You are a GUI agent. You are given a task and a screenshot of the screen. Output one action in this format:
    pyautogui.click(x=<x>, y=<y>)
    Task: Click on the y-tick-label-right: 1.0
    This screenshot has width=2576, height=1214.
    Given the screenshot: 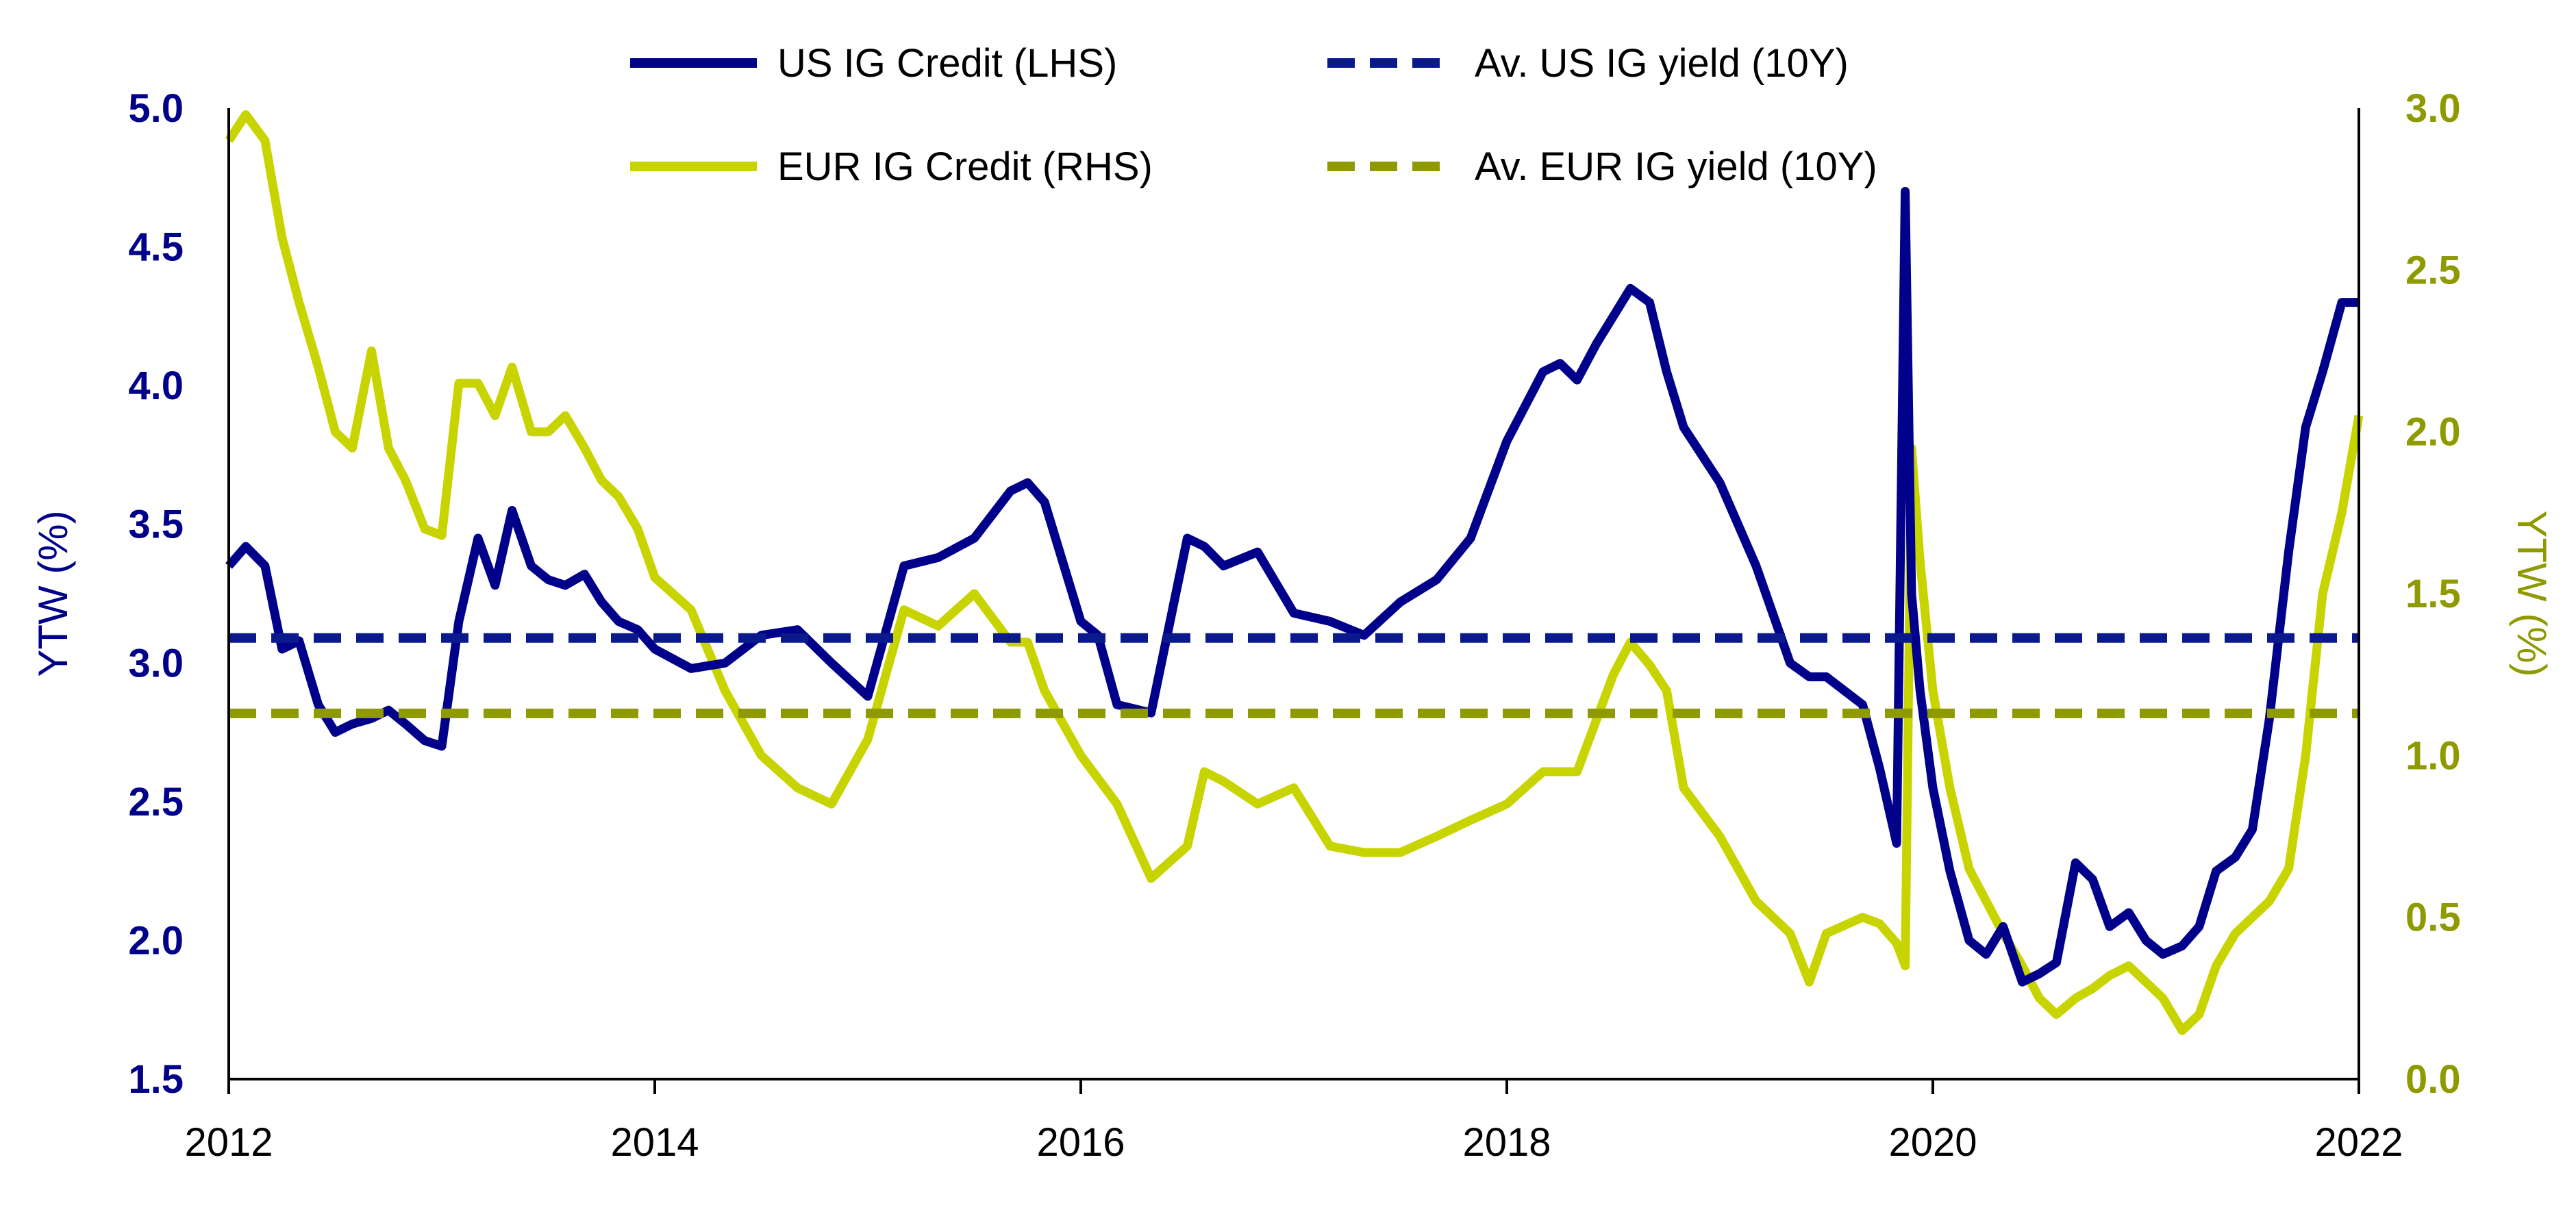 What is the action you would take?
    pyautogui.click(x=2433, y=755)
    